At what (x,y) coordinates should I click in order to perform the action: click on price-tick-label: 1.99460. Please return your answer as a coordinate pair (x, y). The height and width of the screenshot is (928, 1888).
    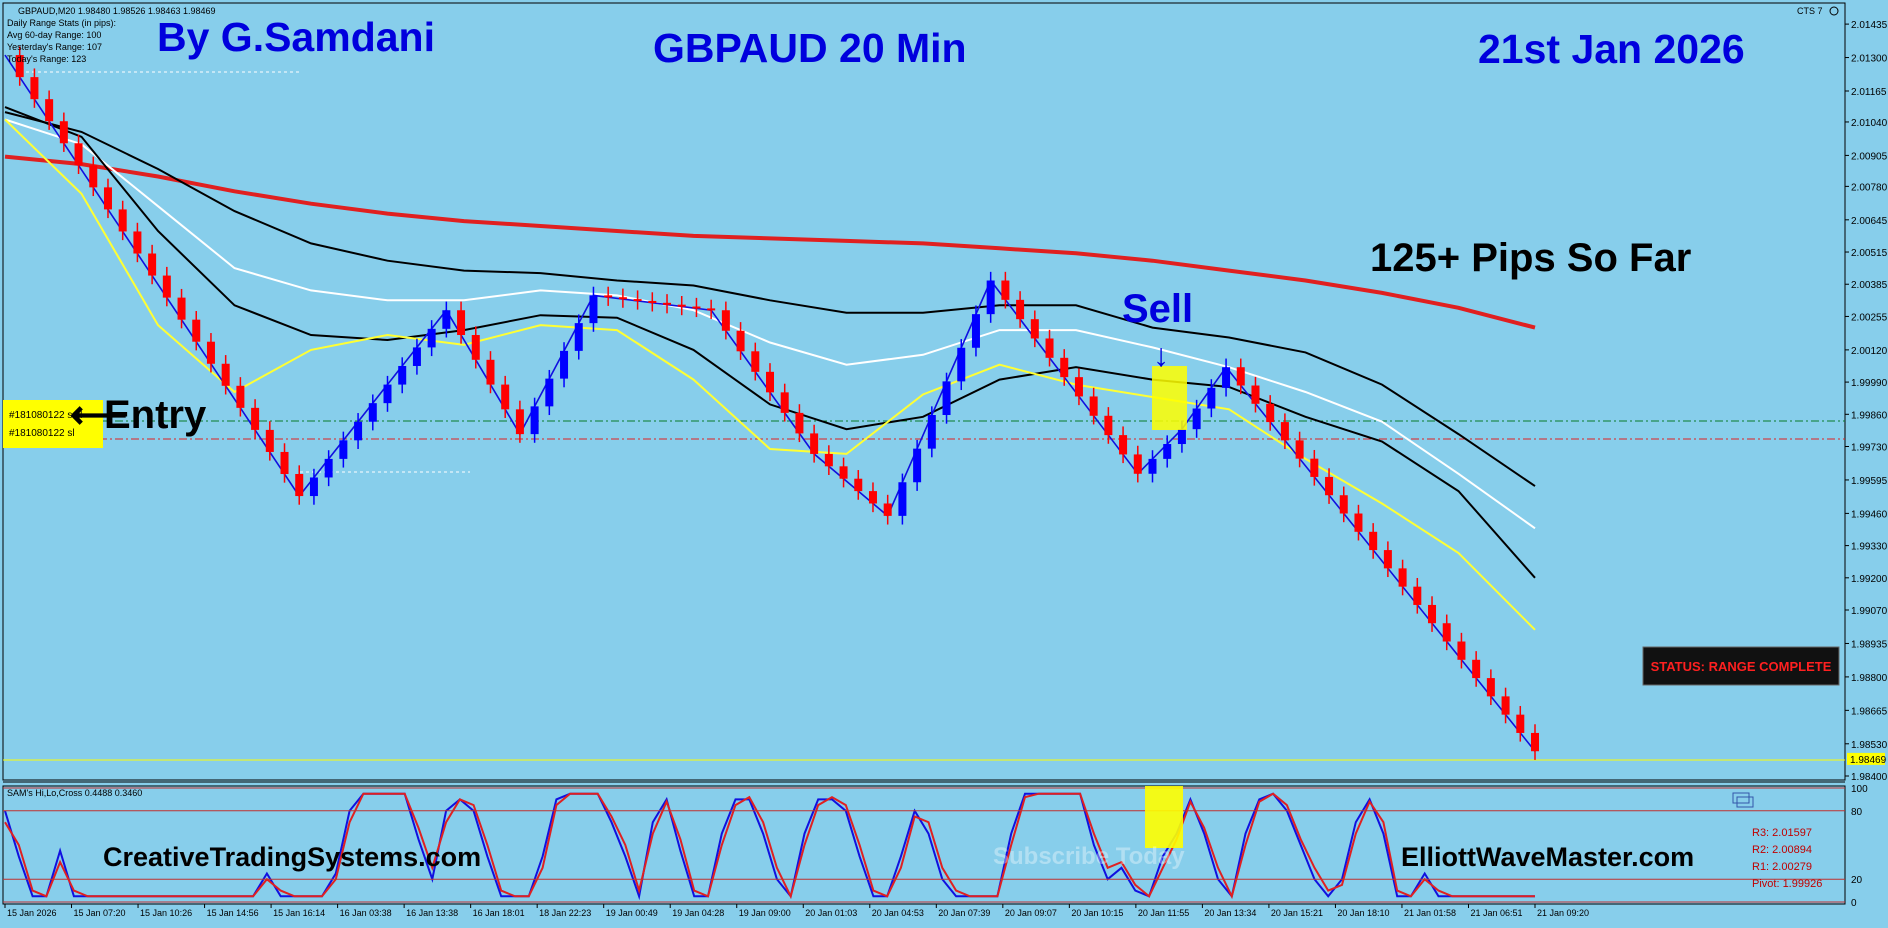
    Looking at the image, I should click on (1869, 514).